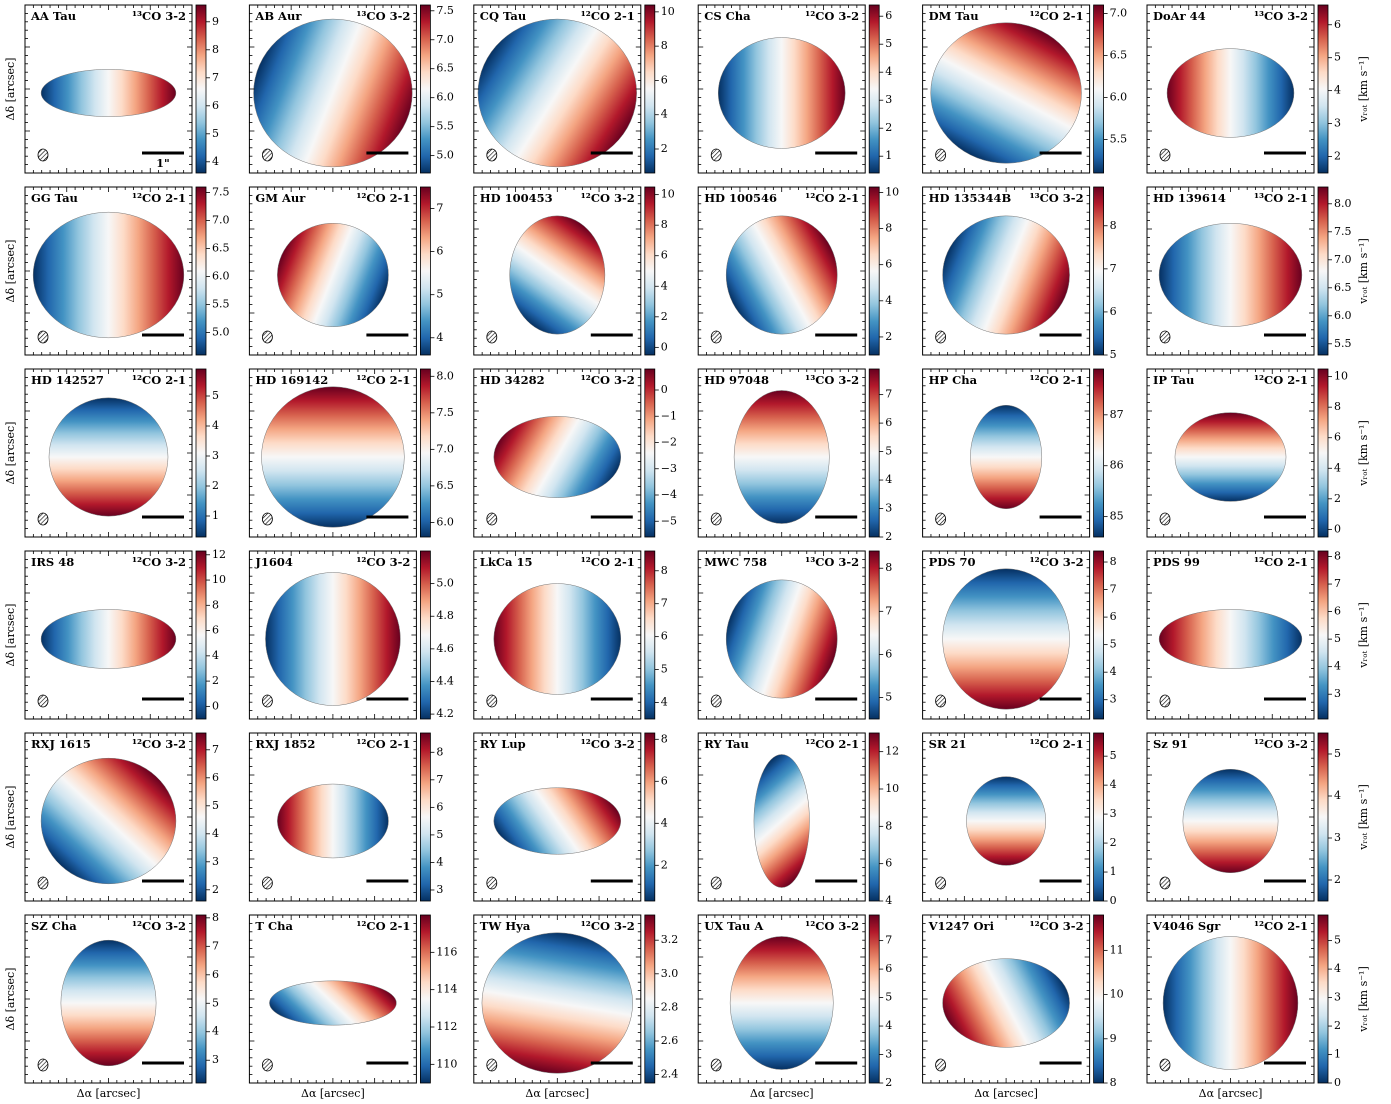 Image resolution: width=1391 pixels, height=1104 pixels. Describe the element at coordinates (574, 89) in the screenshot. I see `panel: CQ Tau ¹²CO 2-1 2 4 6 8 10` at that location.